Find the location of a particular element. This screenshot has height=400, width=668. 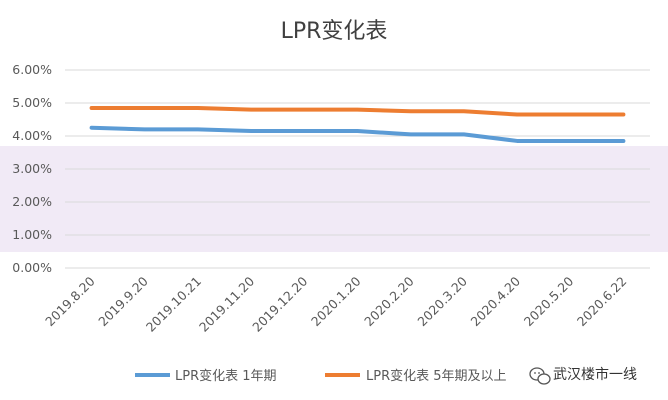

series-line-5y is located at coordinates (357, 111).